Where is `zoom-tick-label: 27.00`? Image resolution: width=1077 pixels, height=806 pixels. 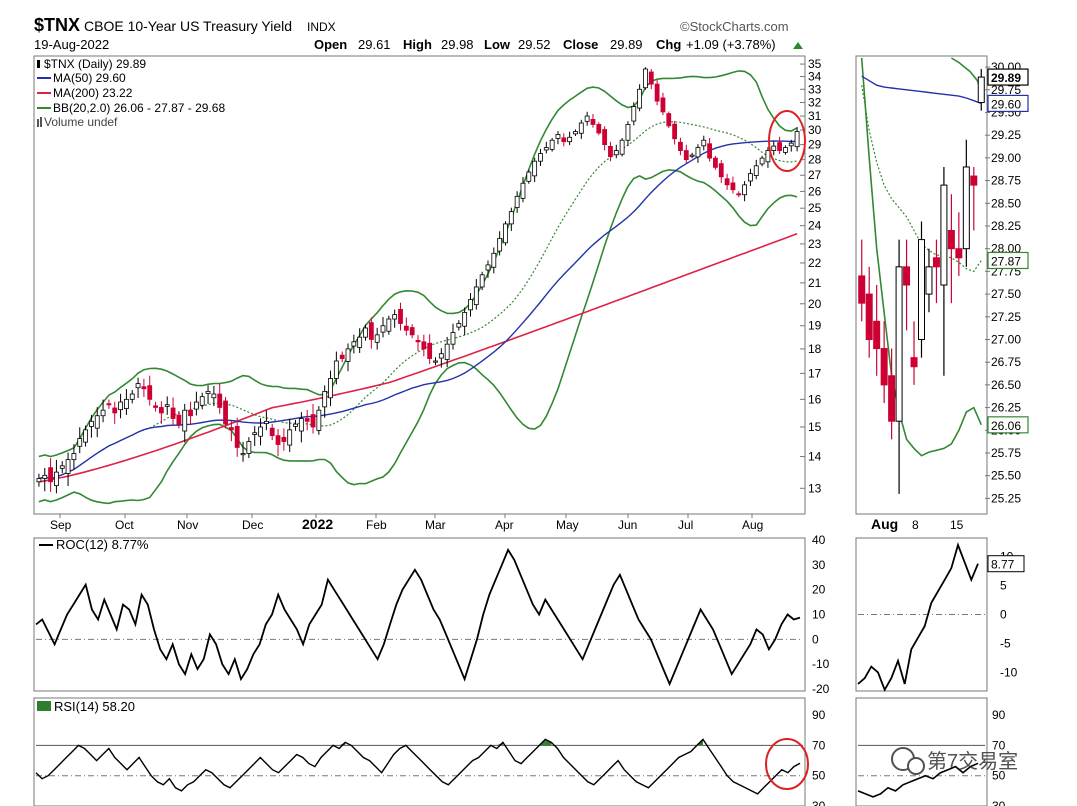 zoom-tick-label: 27.00 is located at coordinates (1006, 339).